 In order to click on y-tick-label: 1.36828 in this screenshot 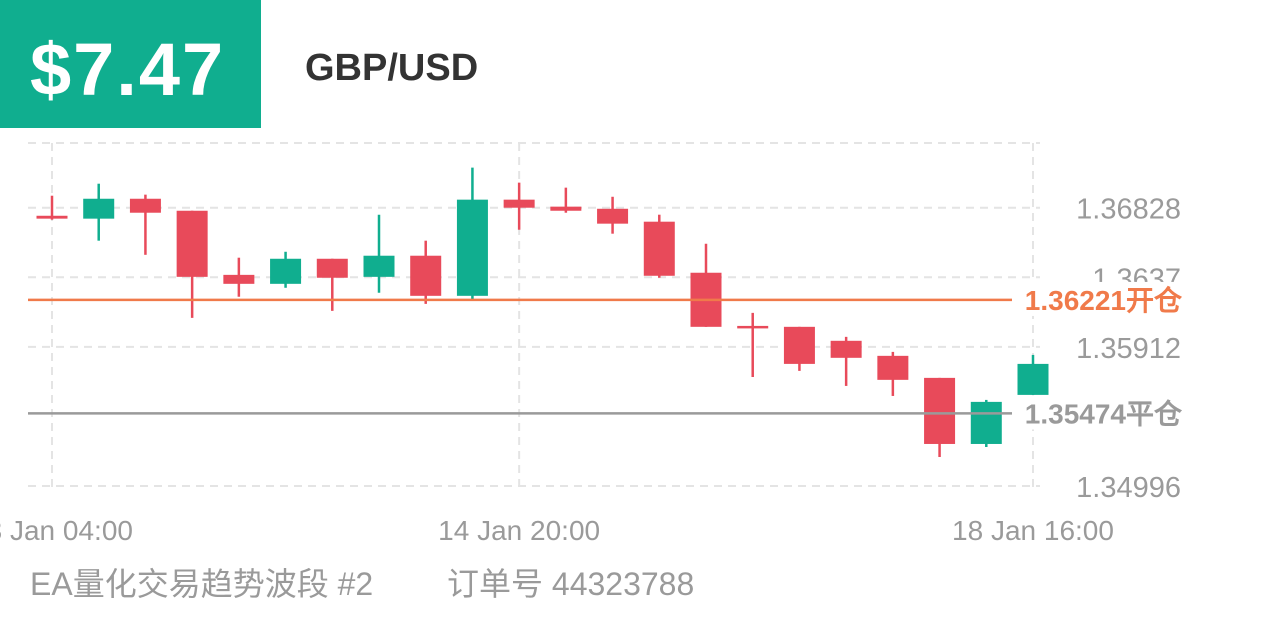, I will do `click(1128, 210)`.